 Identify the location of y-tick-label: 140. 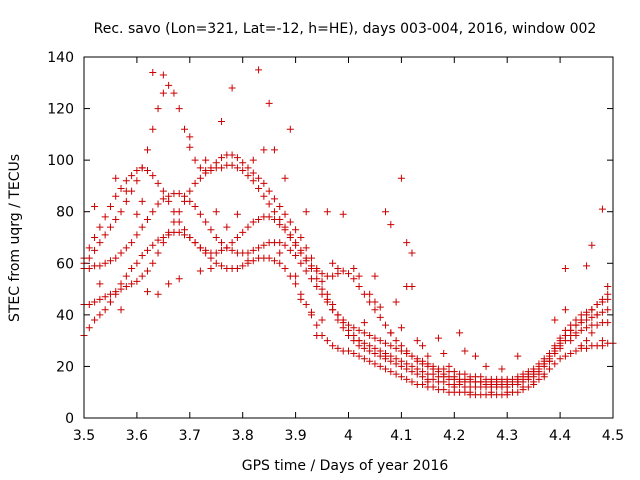
(60, 58).